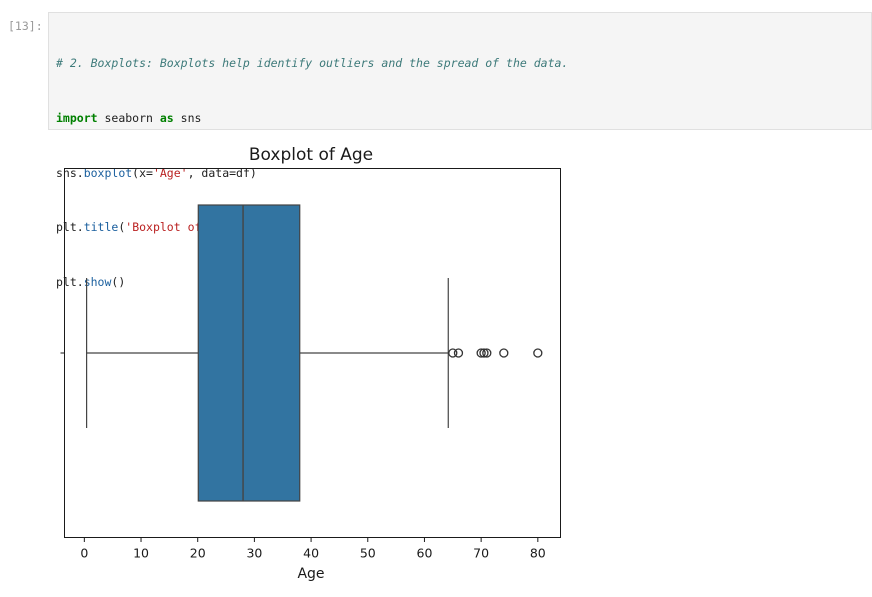 This screenshot has width=872, height=597. Describe the element at coordinates (187, 118) in the screenshot. I see `alias-name: sns` at that location.